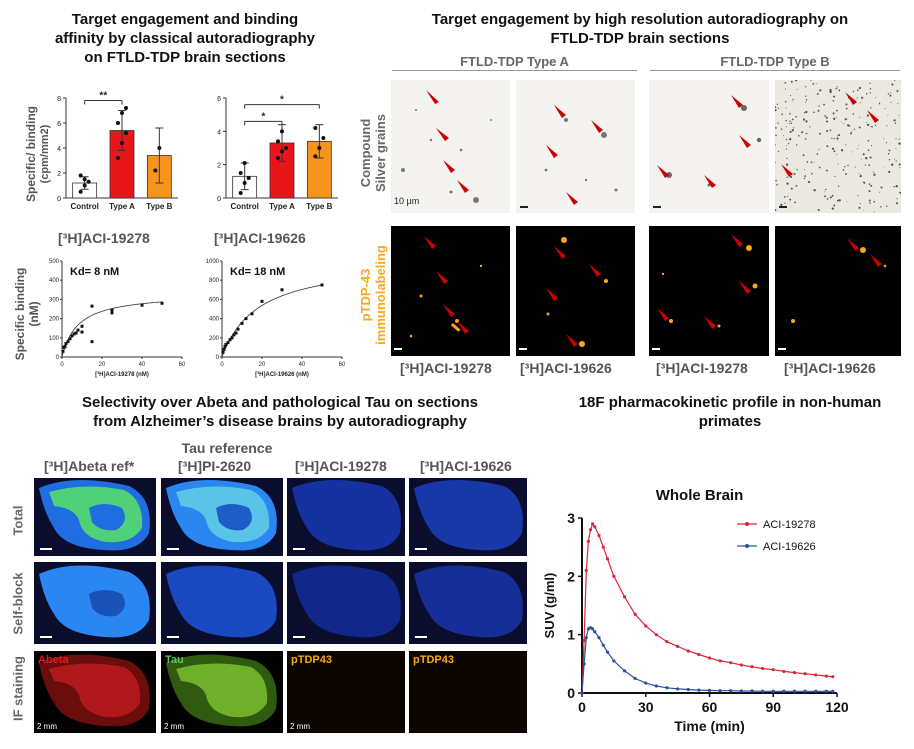  What do you see at coordinates (341, 466) in the screenshot?
I see `ad-col-3: [³H]ACI-19278` at bounding box center [341, 466].